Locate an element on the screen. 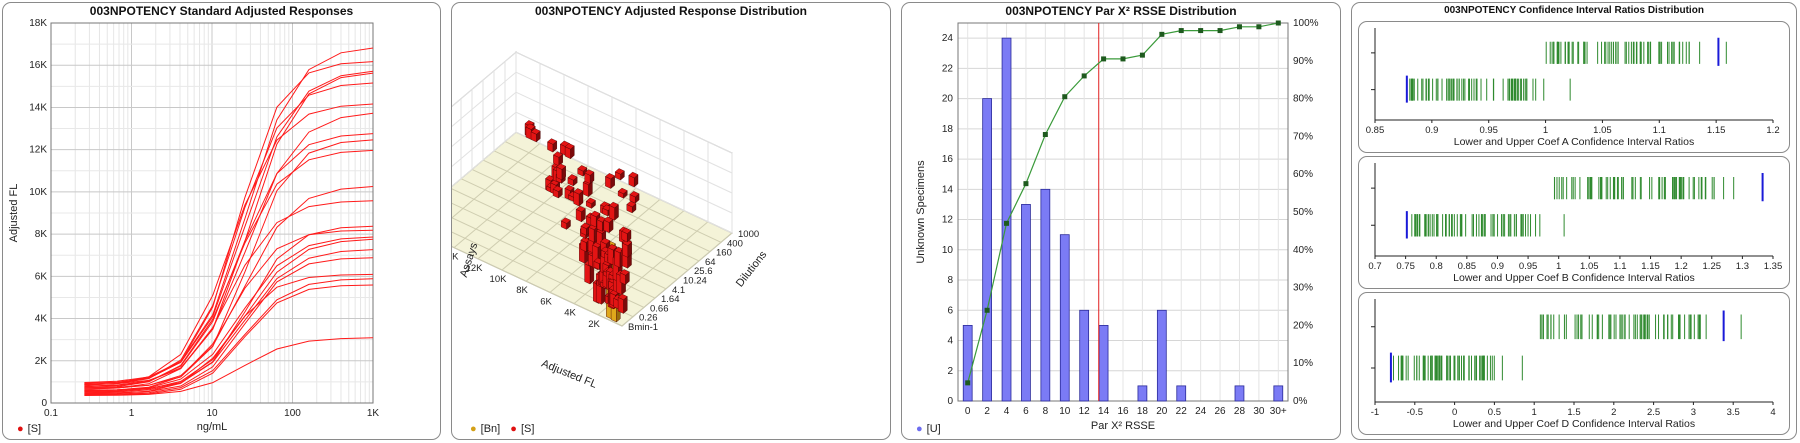 Image resolution: width=1800 pixels, height=443 pixels. y-tick-label: 2 is located at coordinates (950, 371).